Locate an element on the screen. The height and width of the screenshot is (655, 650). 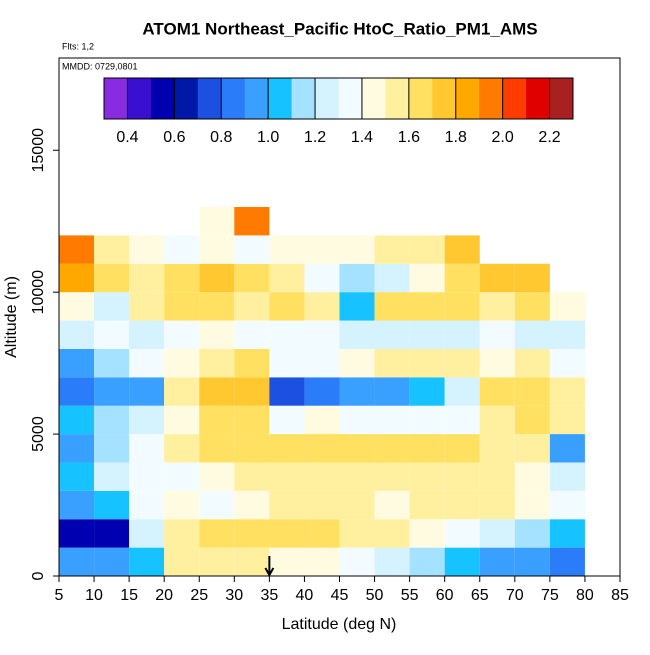
x-tick-label: 55 is located at coordinates (410, 595).